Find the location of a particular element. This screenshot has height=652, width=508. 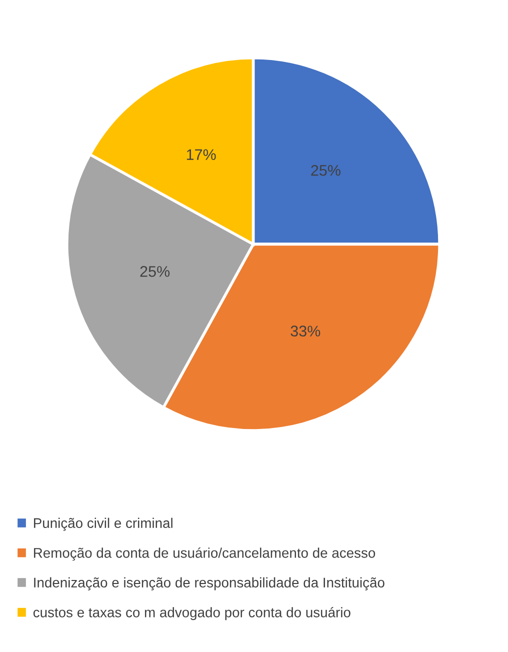

data-label: 33% is located at coordinates (305, 331).